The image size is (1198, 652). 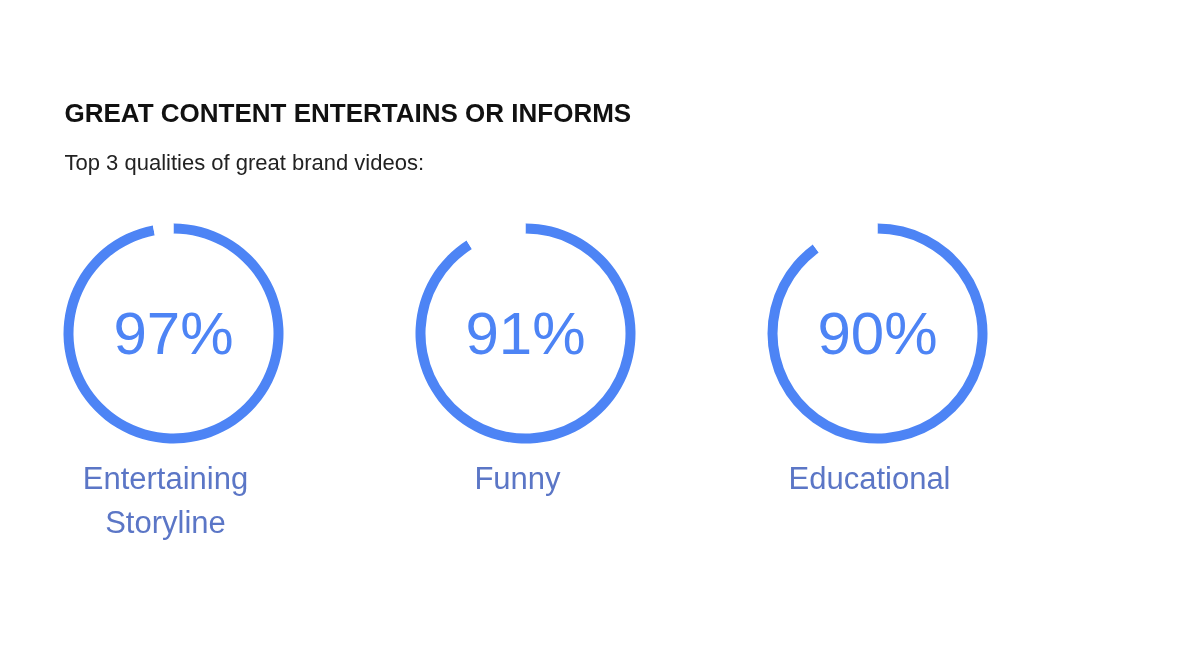 I want to click on data-label: 90%, so click(x=877, y=333).